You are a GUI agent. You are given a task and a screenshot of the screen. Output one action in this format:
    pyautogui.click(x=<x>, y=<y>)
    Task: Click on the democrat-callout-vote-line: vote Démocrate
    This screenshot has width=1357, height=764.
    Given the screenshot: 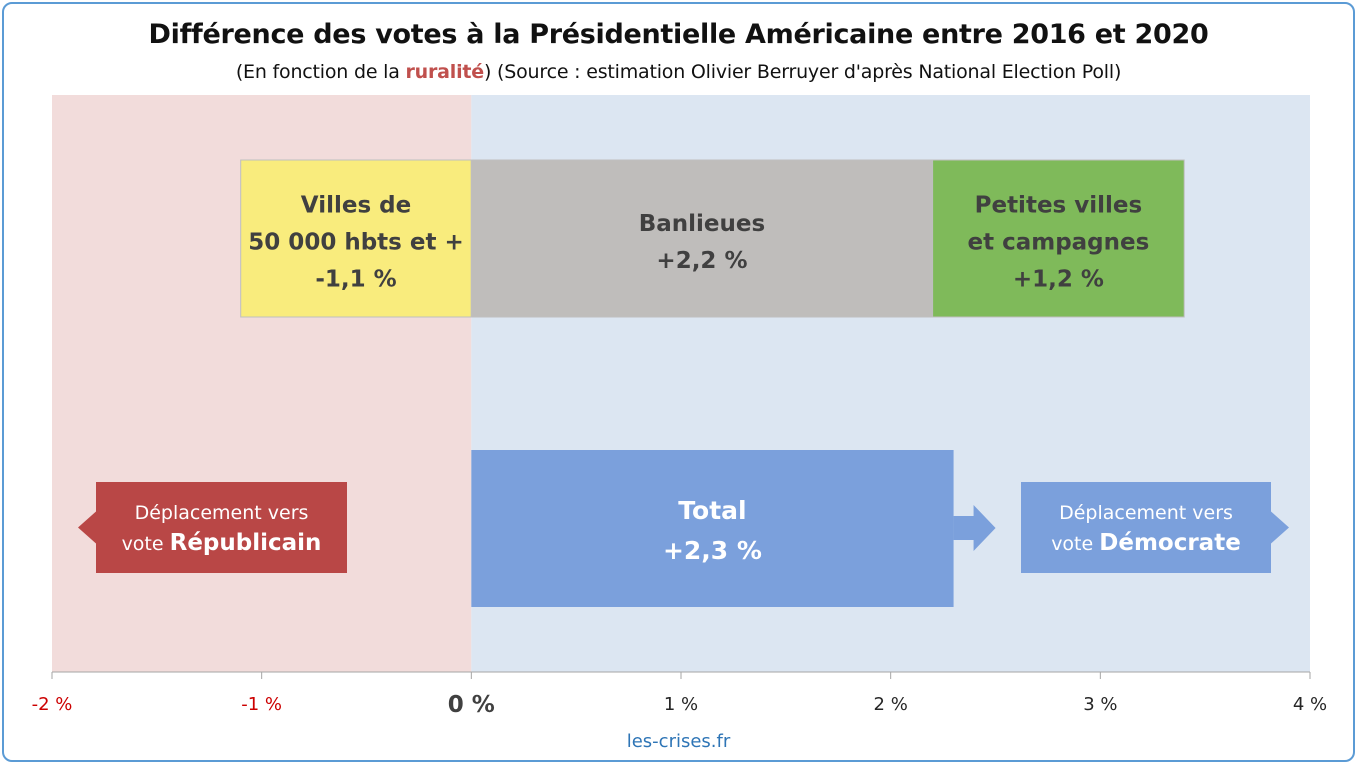 What is the action you would take?
    pyautogui.click(x=1146, y=543)
    